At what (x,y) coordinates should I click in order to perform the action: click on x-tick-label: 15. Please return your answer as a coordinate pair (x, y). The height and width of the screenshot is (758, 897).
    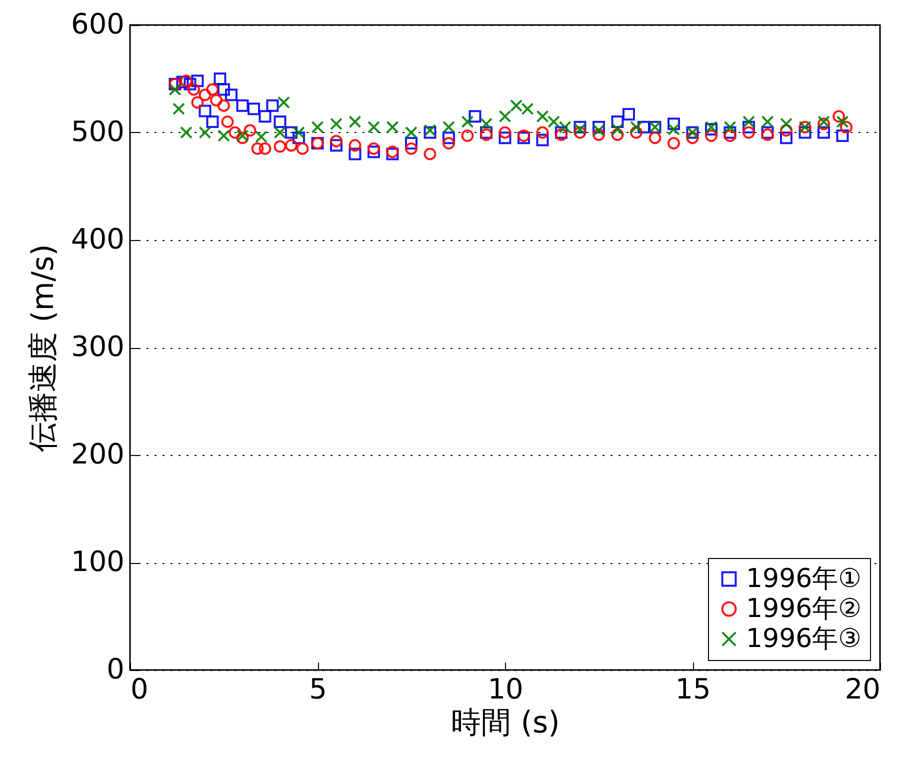
    Looking at the image, I should click on (693, 689).